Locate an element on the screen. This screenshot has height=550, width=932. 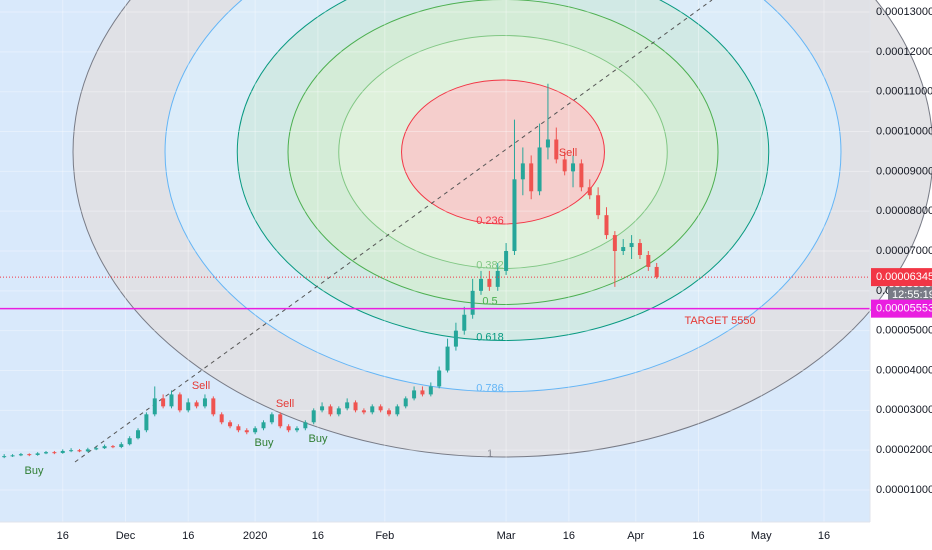
y-tick-label: 0.00005000 is located at coordinates (904, 331).